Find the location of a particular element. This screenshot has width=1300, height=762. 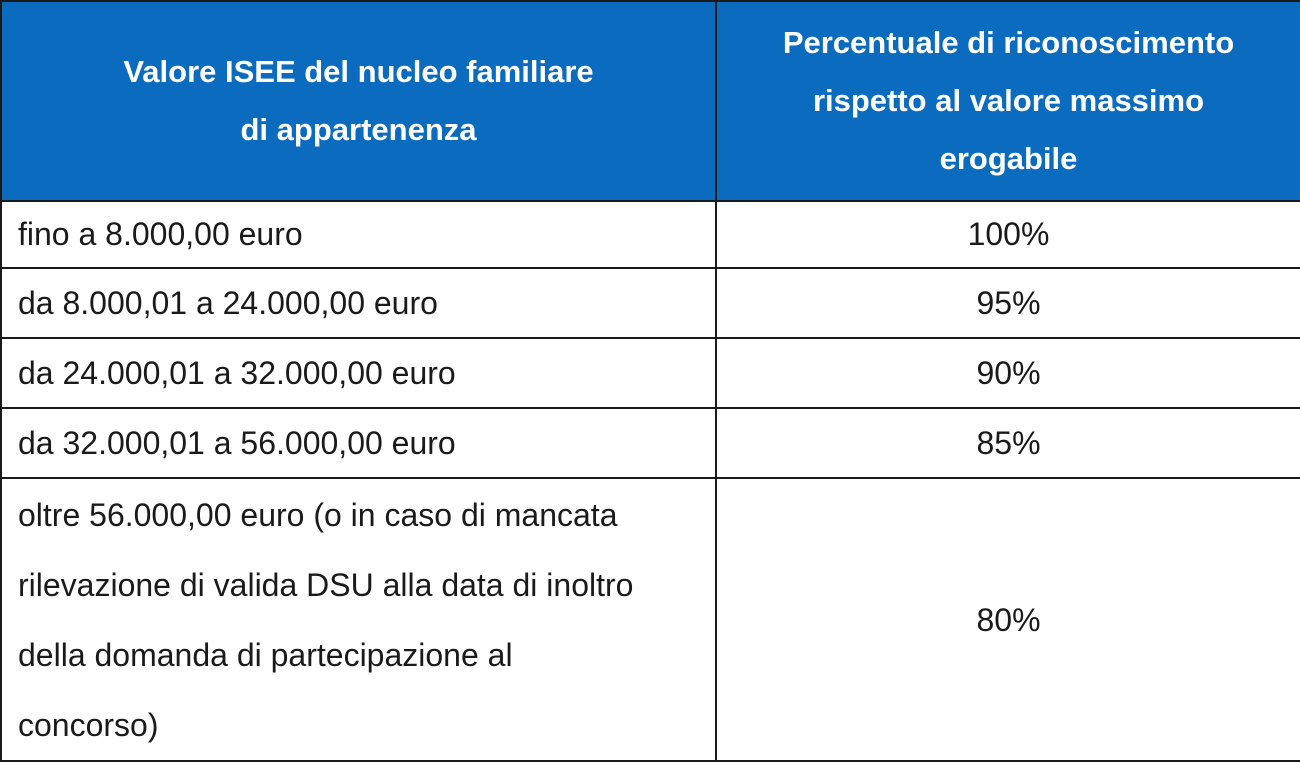

table-row: da 8.000,01 a 24.000,00 euro 95% is located at coordinates (650, 303).